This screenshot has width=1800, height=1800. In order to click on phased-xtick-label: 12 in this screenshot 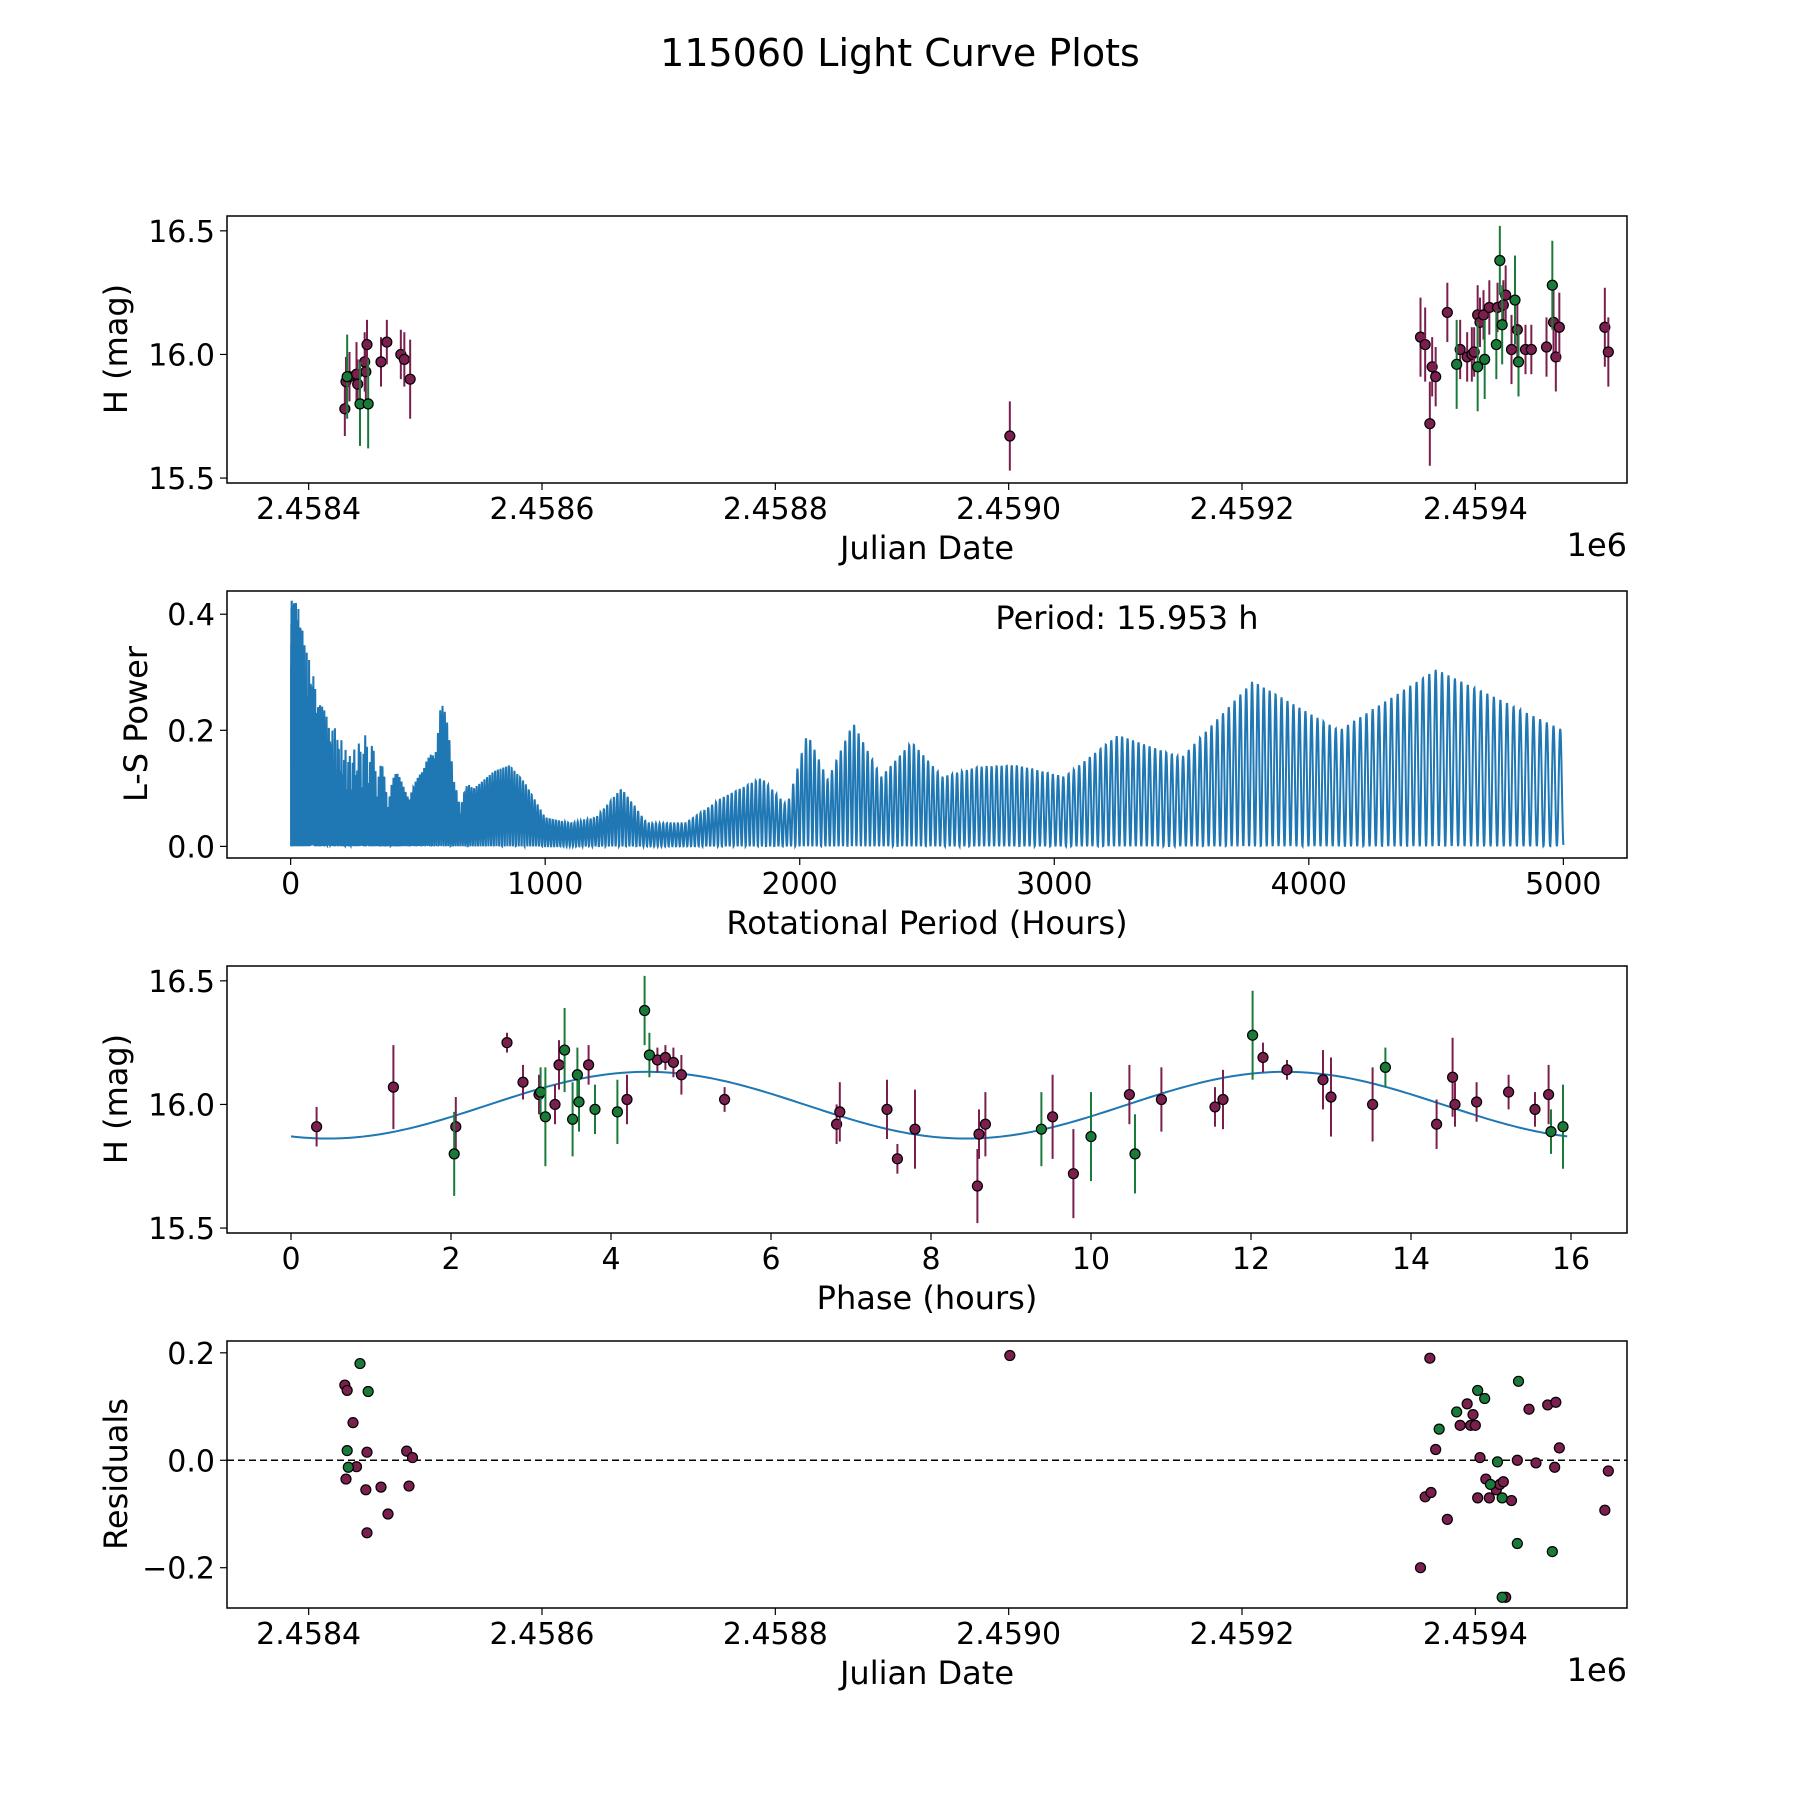, I will do `click(1251, 1259)`.